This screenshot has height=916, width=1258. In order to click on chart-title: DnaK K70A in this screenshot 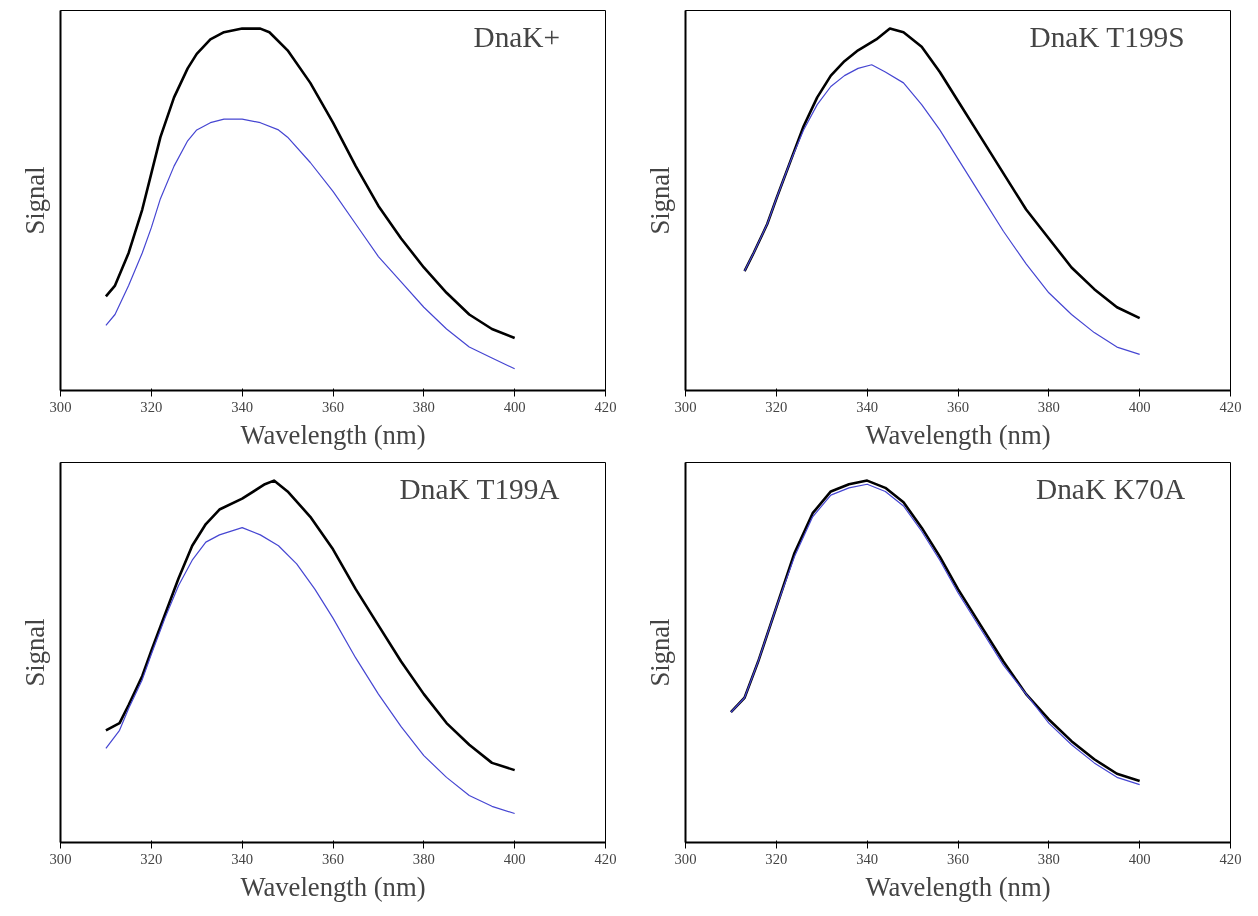, I will do `click(1111, 489)`.